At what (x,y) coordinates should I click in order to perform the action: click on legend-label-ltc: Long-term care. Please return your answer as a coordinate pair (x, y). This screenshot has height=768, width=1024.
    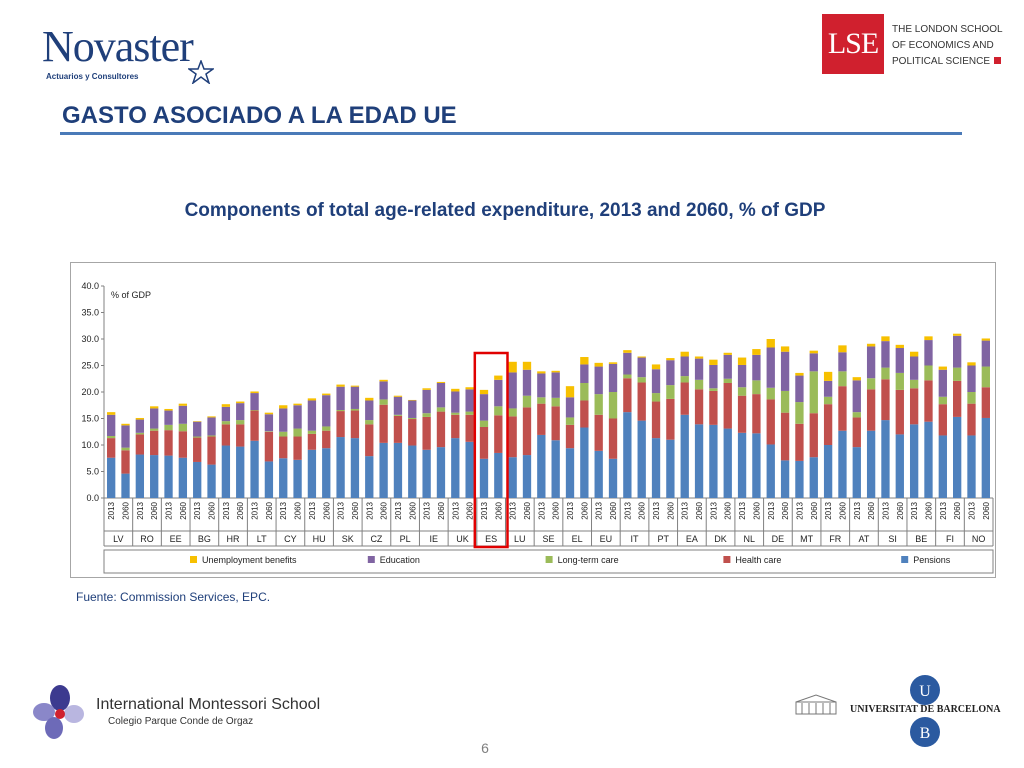
    Looking at the image, I should click on (588, 560).